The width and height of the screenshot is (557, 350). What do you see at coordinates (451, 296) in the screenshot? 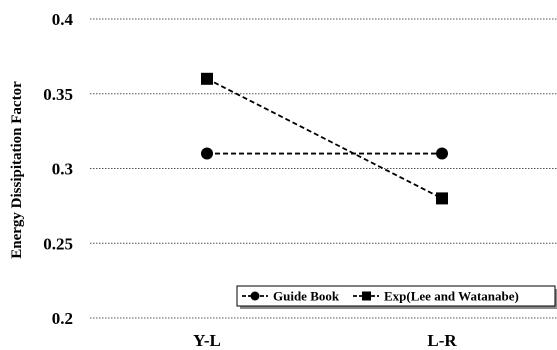
I see `legend-label: Exp(Lee and Watanabe)` at bounding box center [451, 296].